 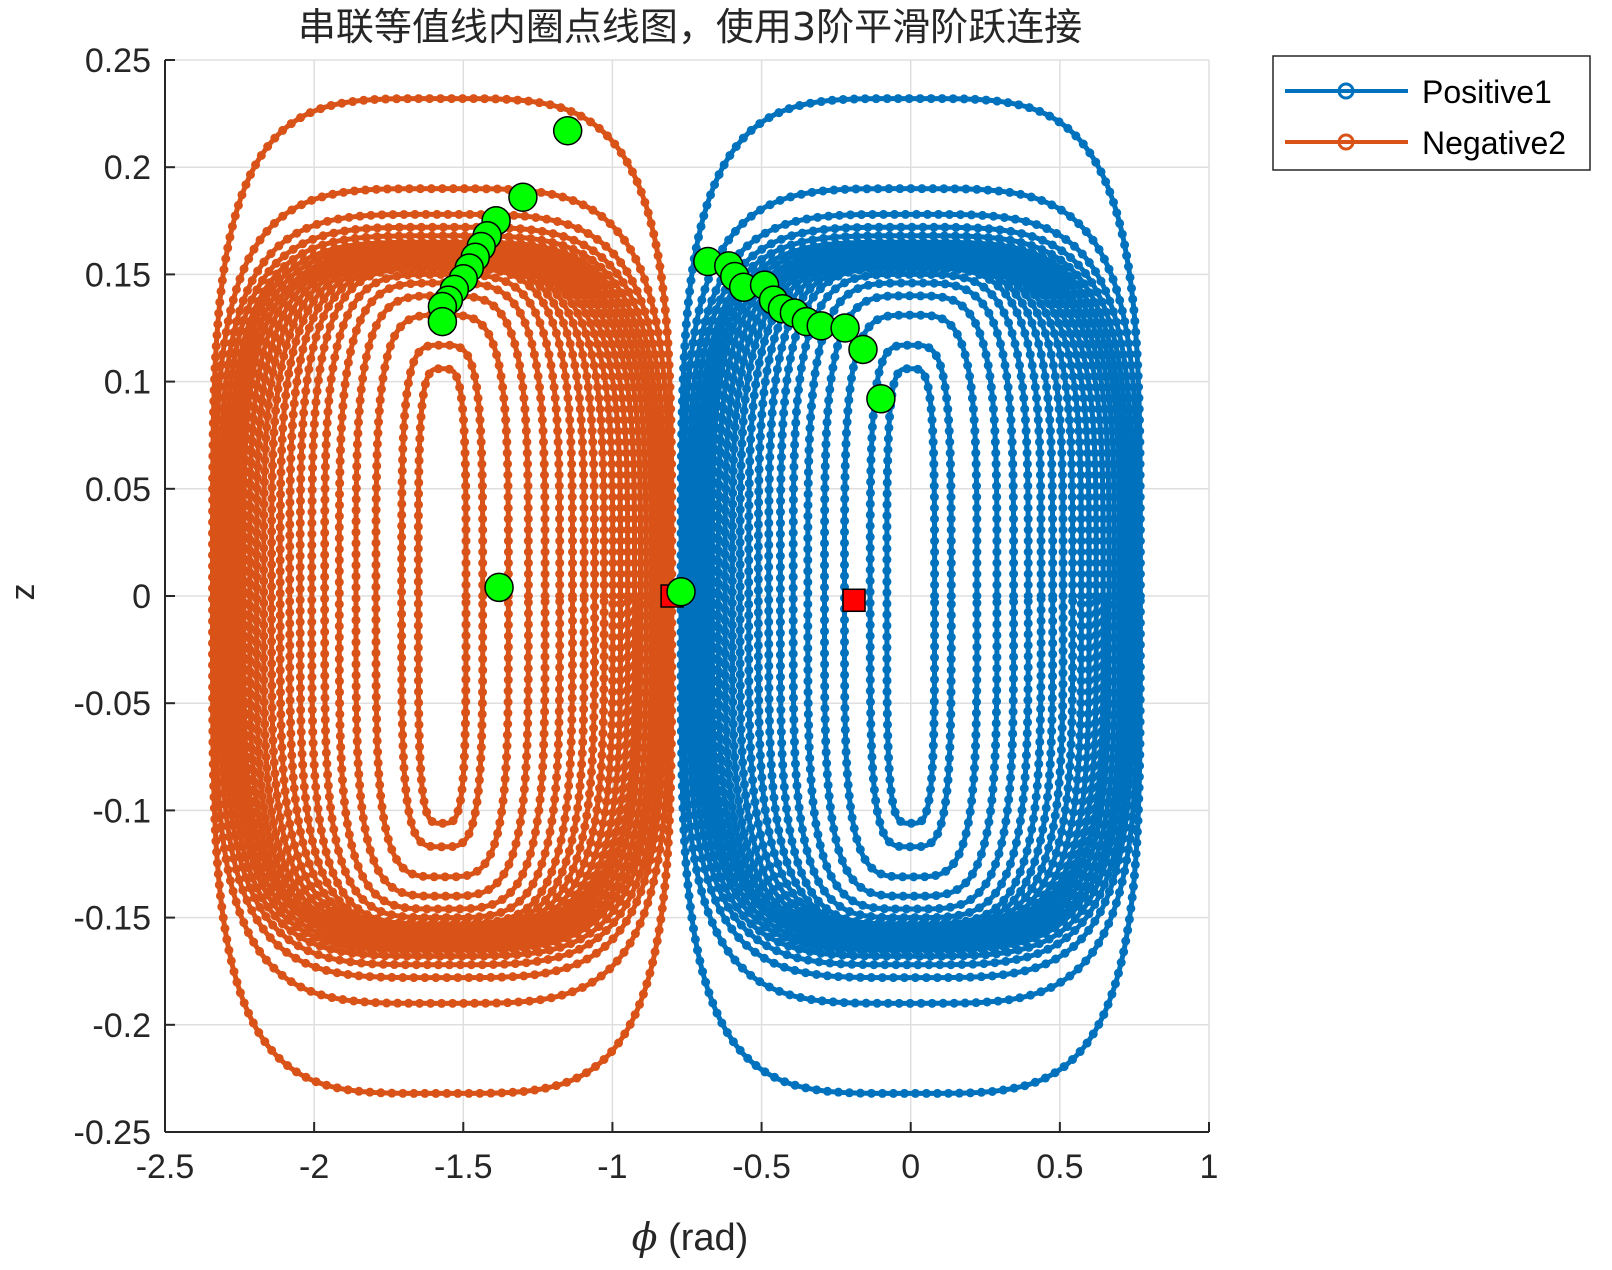 What do you see at coordinates (910, 1167) in the screenshot?
I see `x-tick-label-5: 0` at bounding box center [910, 1167].